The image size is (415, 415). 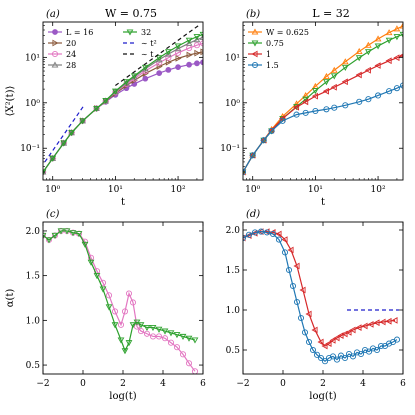 I want to click on x-tick-label: 10², so click(x=378, y=190).